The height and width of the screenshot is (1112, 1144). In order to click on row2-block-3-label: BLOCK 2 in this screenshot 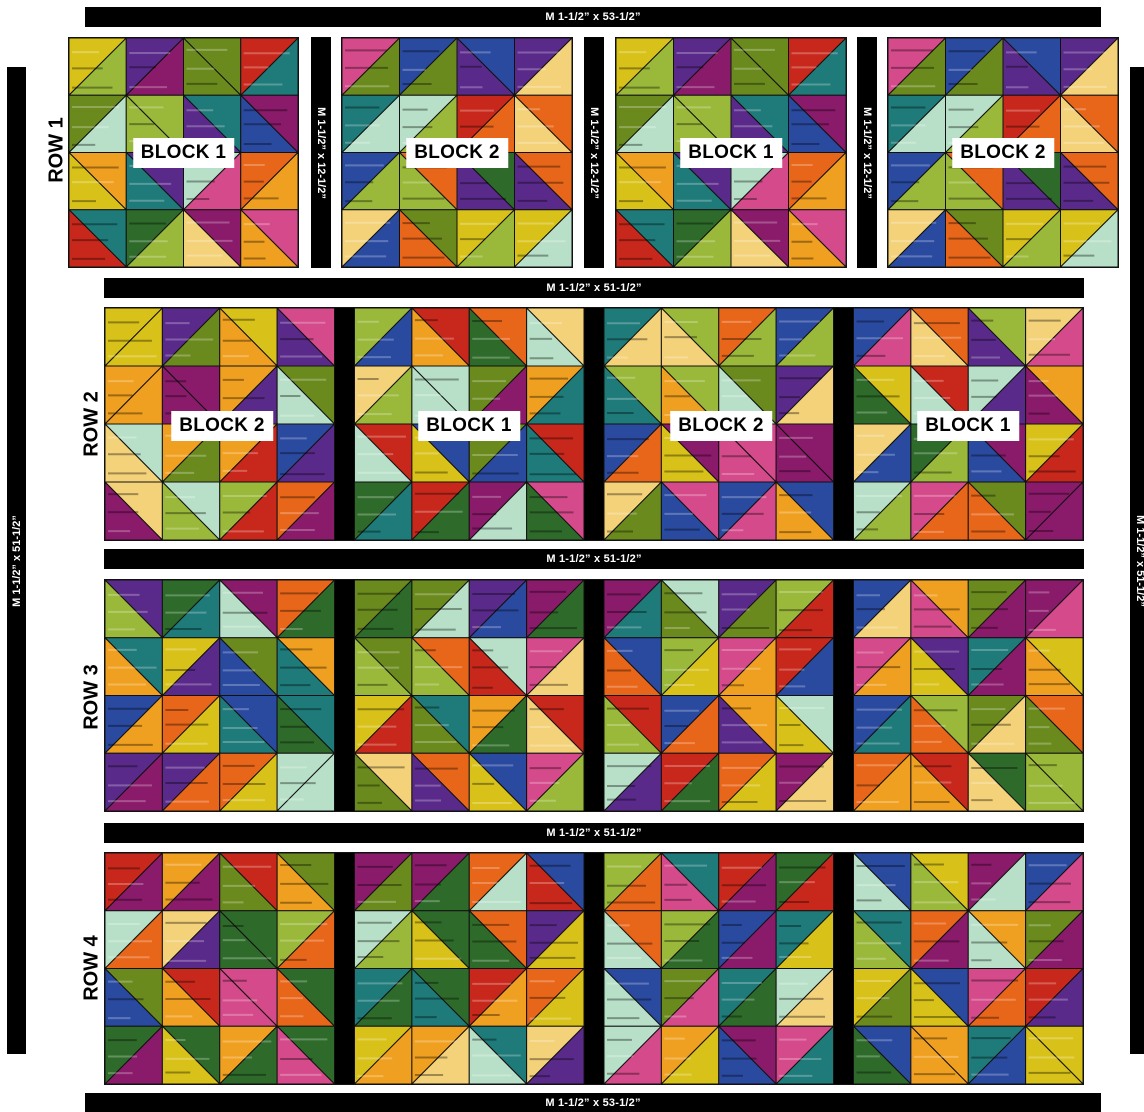, I will do `click(721, 426)`.